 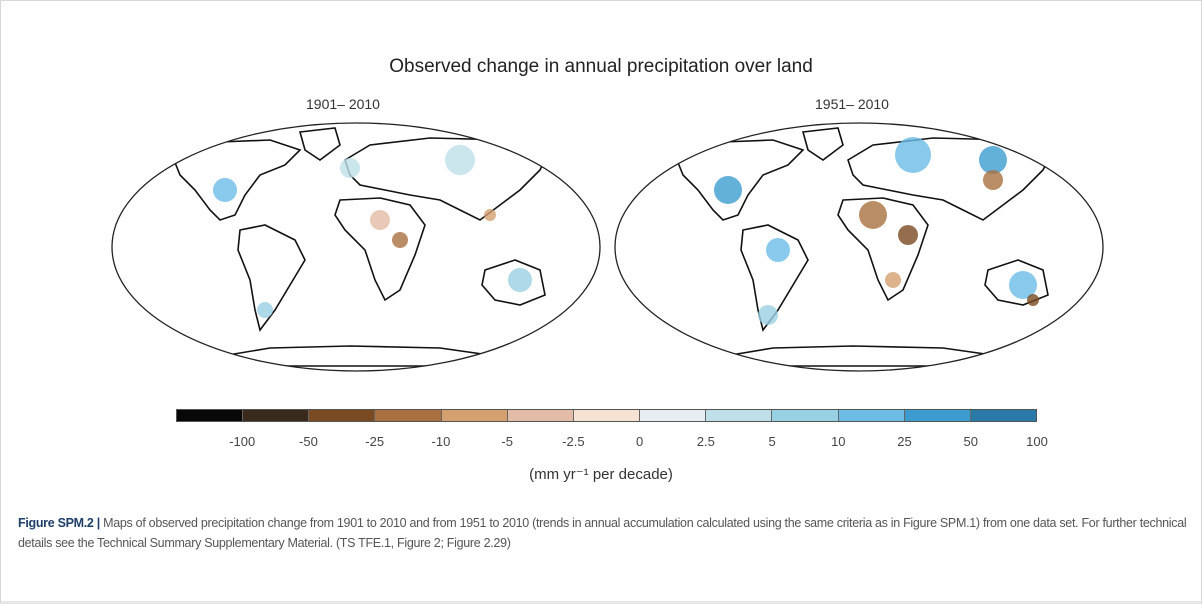 What do you see at coordinates (507, 441) in the screenshot?
I see `colorbar-tick: -5` at bounding box center [507, 441].